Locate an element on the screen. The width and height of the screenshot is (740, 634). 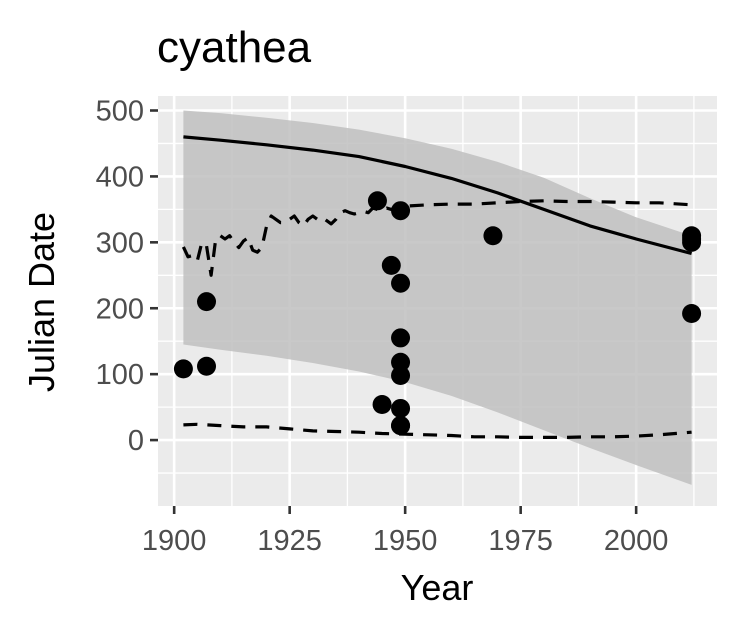
chart-title: cyathea is located at coordinates (234, 47).